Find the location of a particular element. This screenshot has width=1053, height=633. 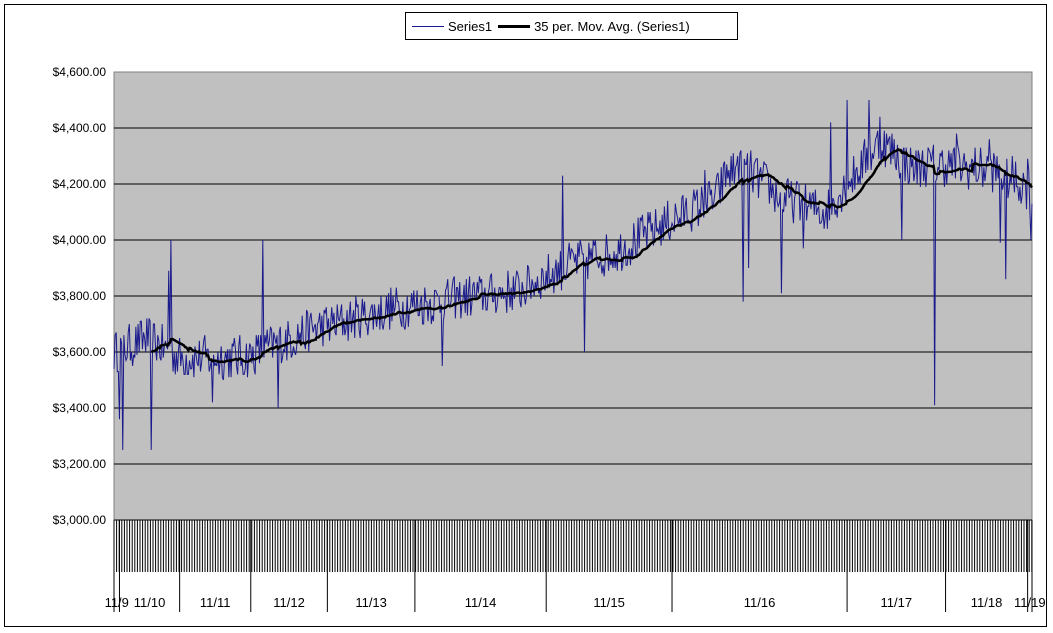

legend: Series1 35 per. Mov. Avg. (Series1) is located at coordinates (571, 26).